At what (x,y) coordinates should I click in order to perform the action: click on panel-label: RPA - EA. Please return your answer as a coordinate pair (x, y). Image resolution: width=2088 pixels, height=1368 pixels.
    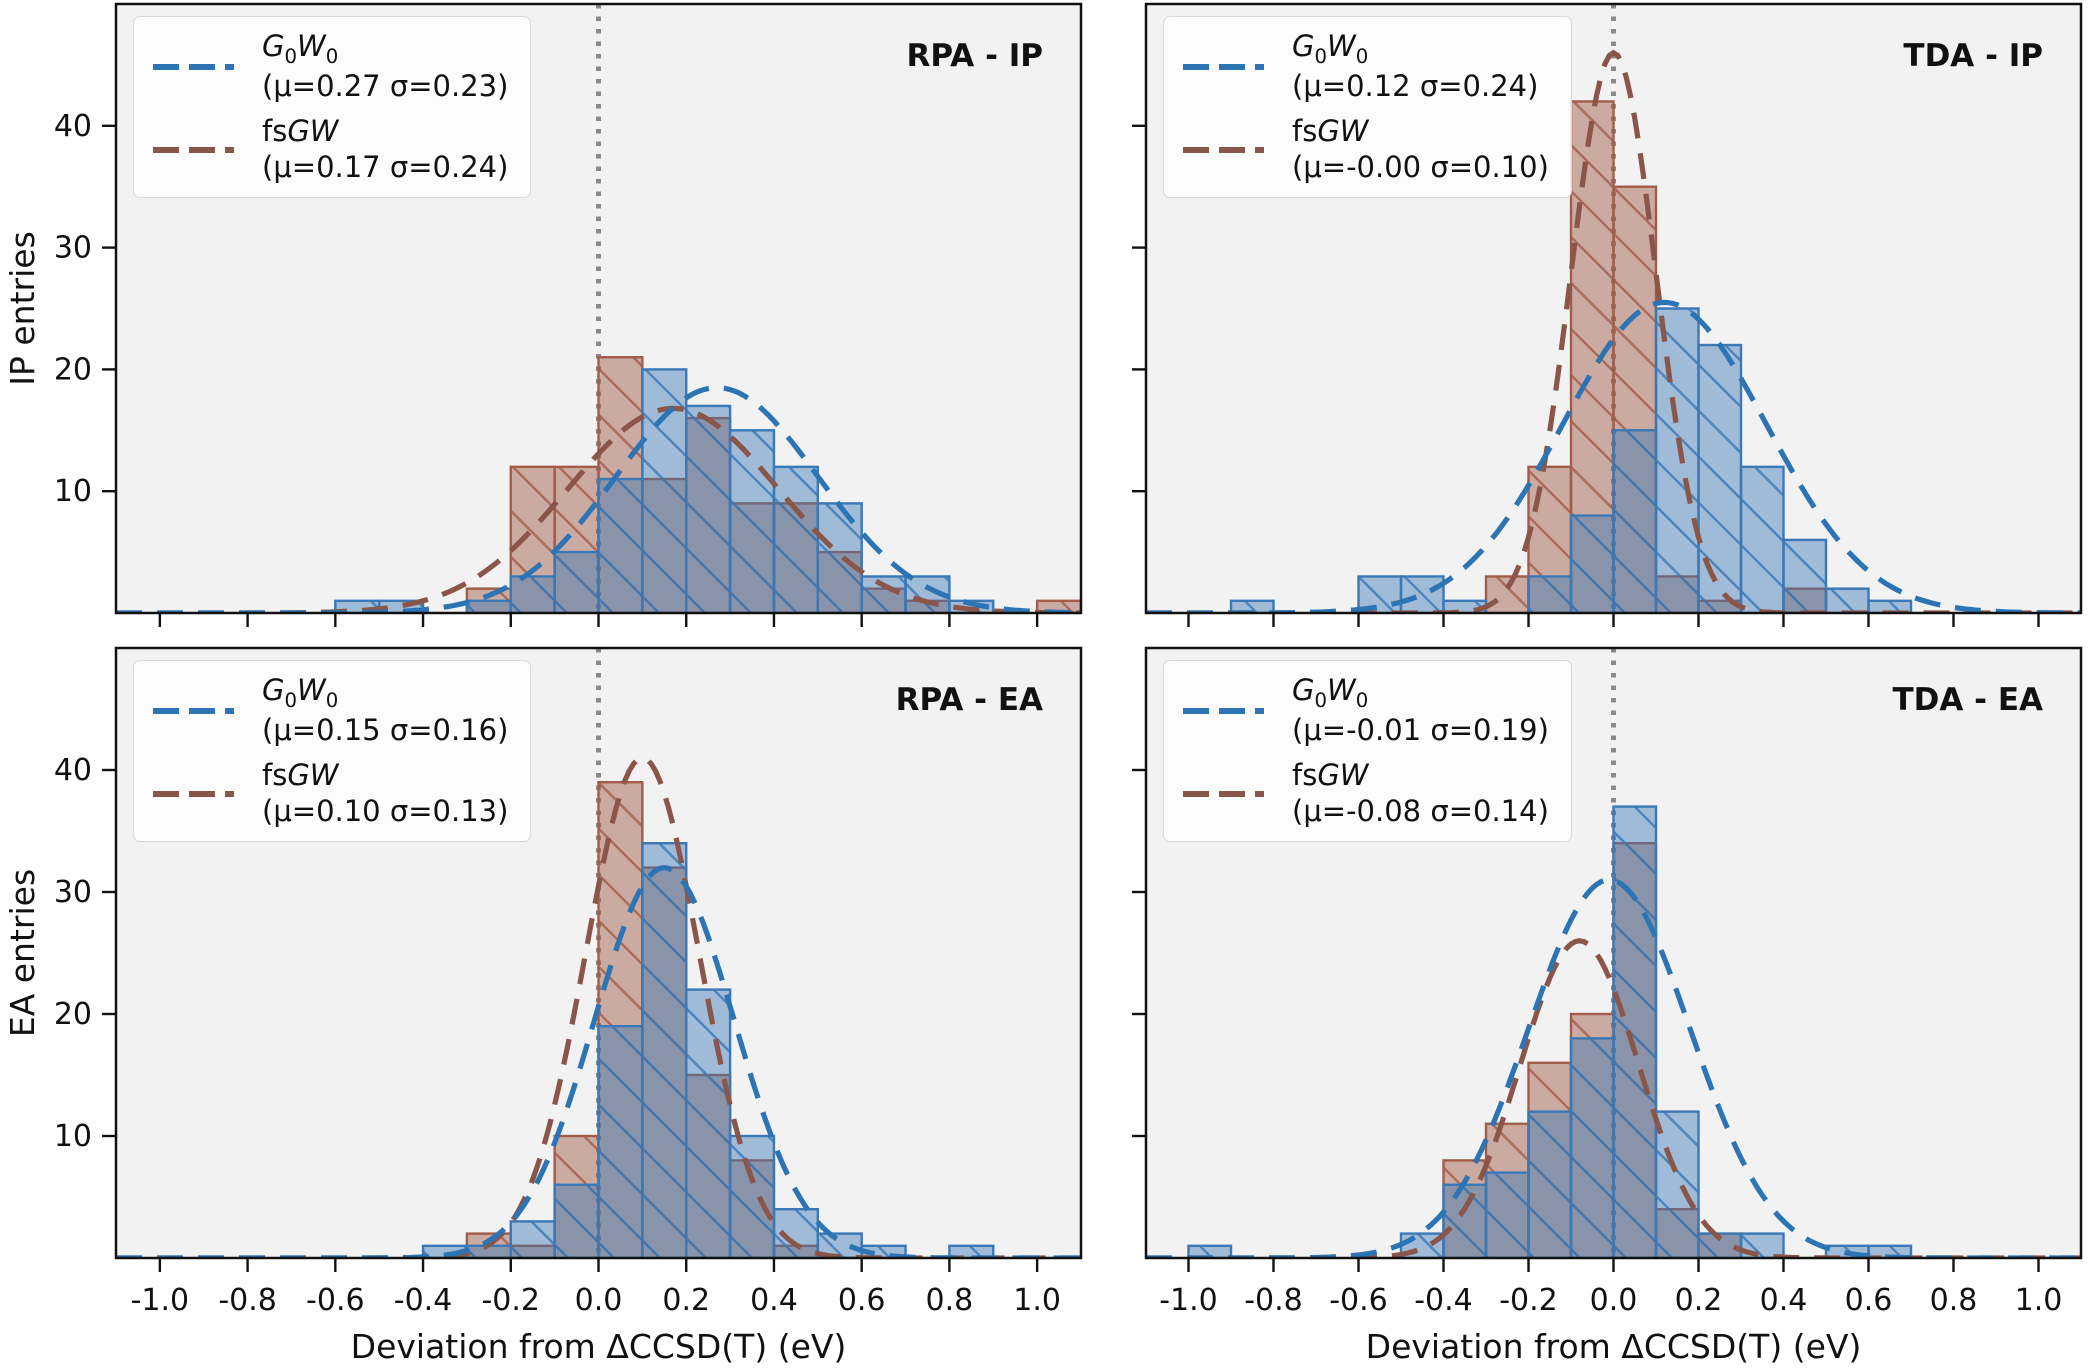
    Looking at the image, I should click on (969, 700).